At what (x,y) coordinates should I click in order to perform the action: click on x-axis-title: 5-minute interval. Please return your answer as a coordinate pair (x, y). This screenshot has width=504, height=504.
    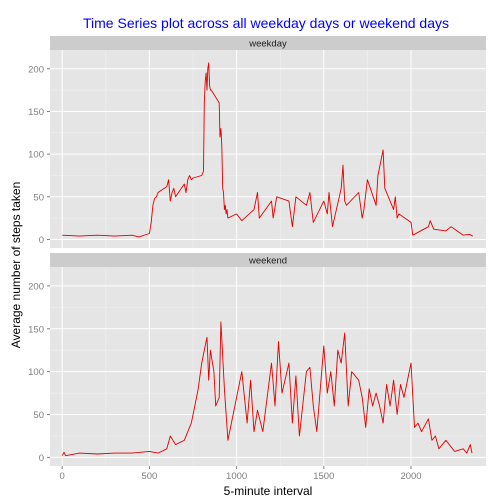
    Looking at the image, I should click on (268, 491).